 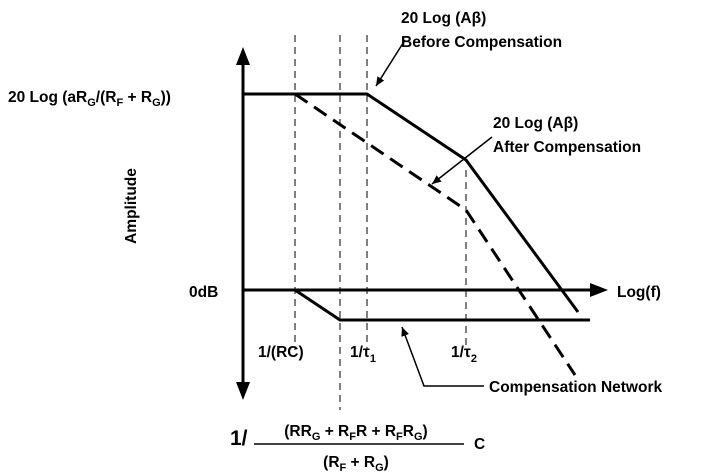 I want to click on vertical-axis-arrow-up, so click(x=243, y=56).